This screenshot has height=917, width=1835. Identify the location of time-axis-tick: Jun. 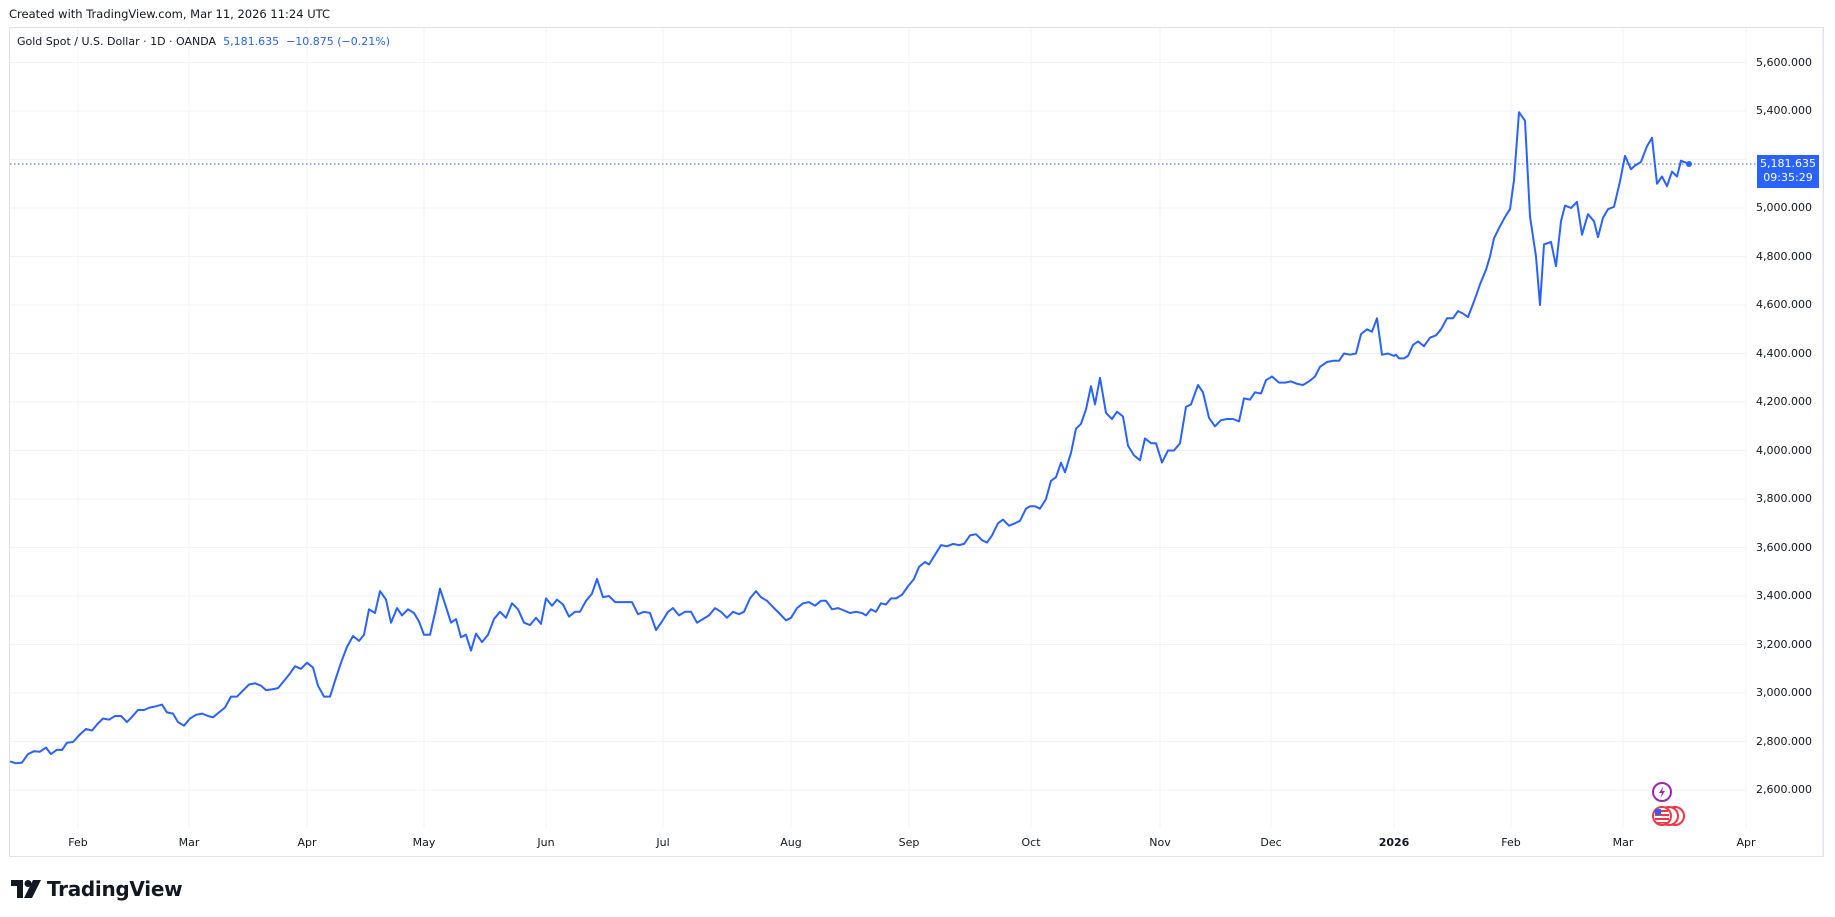
(546, 842).